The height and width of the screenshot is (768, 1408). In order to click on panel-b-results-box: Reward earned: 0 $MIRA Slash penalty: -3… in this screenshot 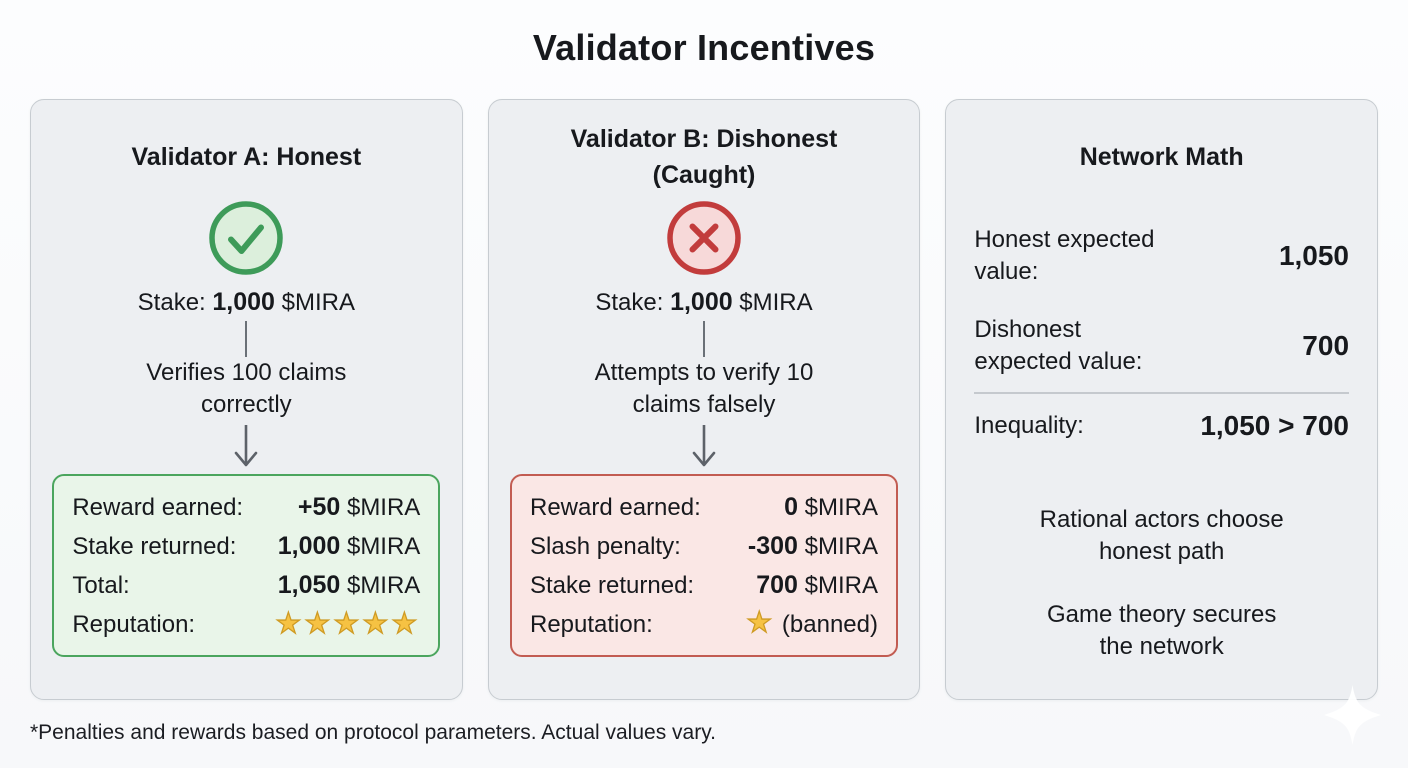, I will do `click(704, 565)`.